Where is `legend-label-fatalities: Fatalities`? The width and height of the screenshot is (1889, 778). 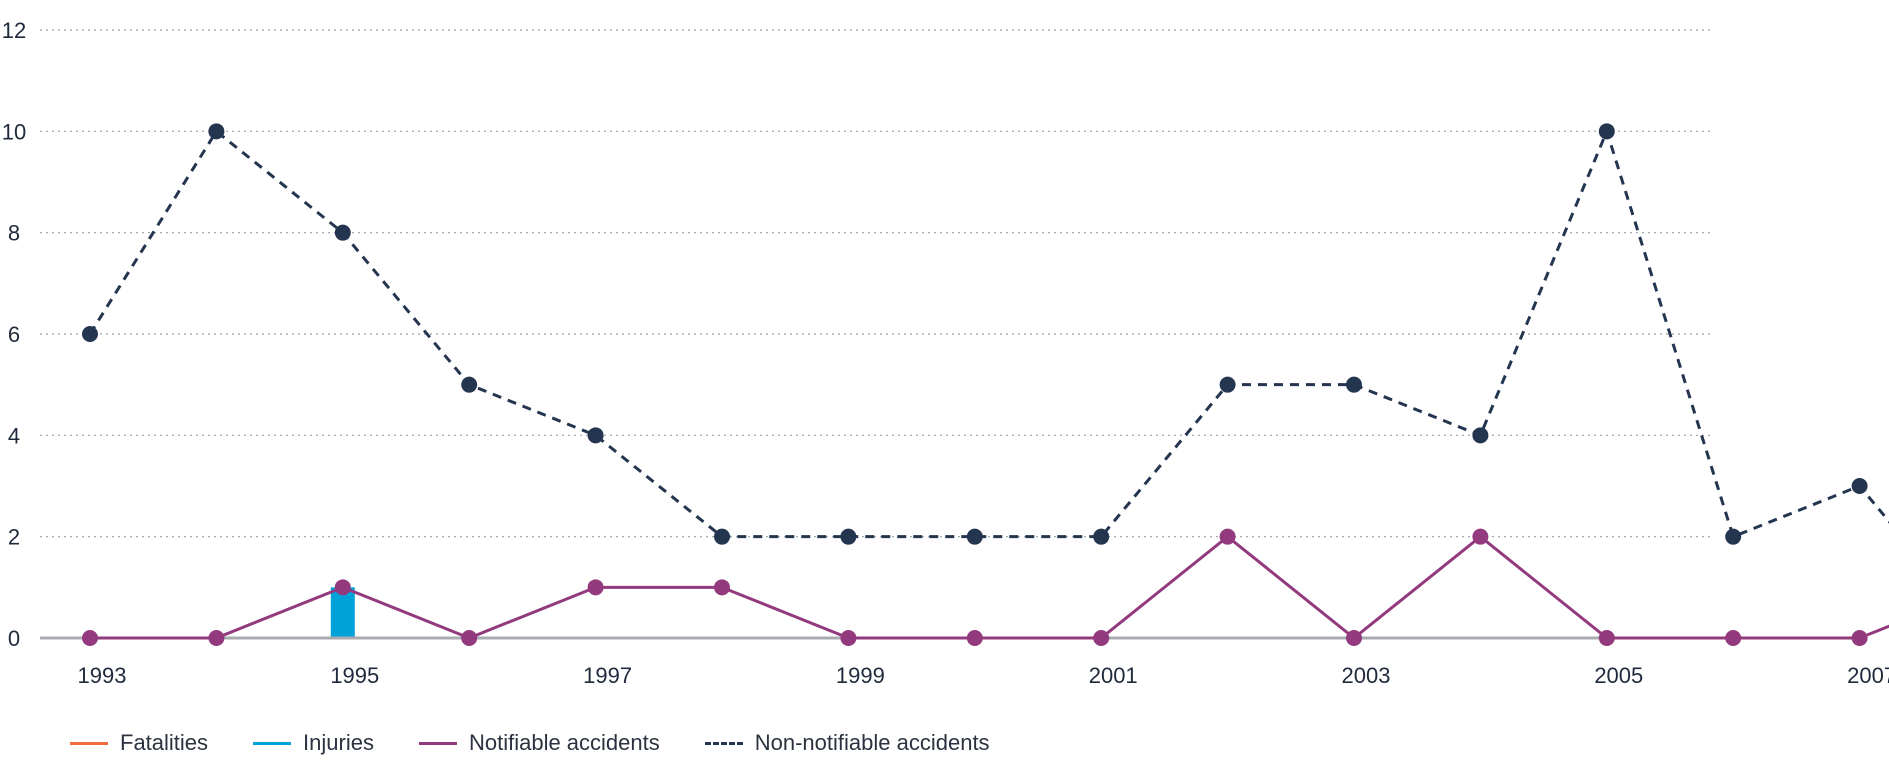
legend-label-fatalities: Fatalities is located at coordinates (164, 742).